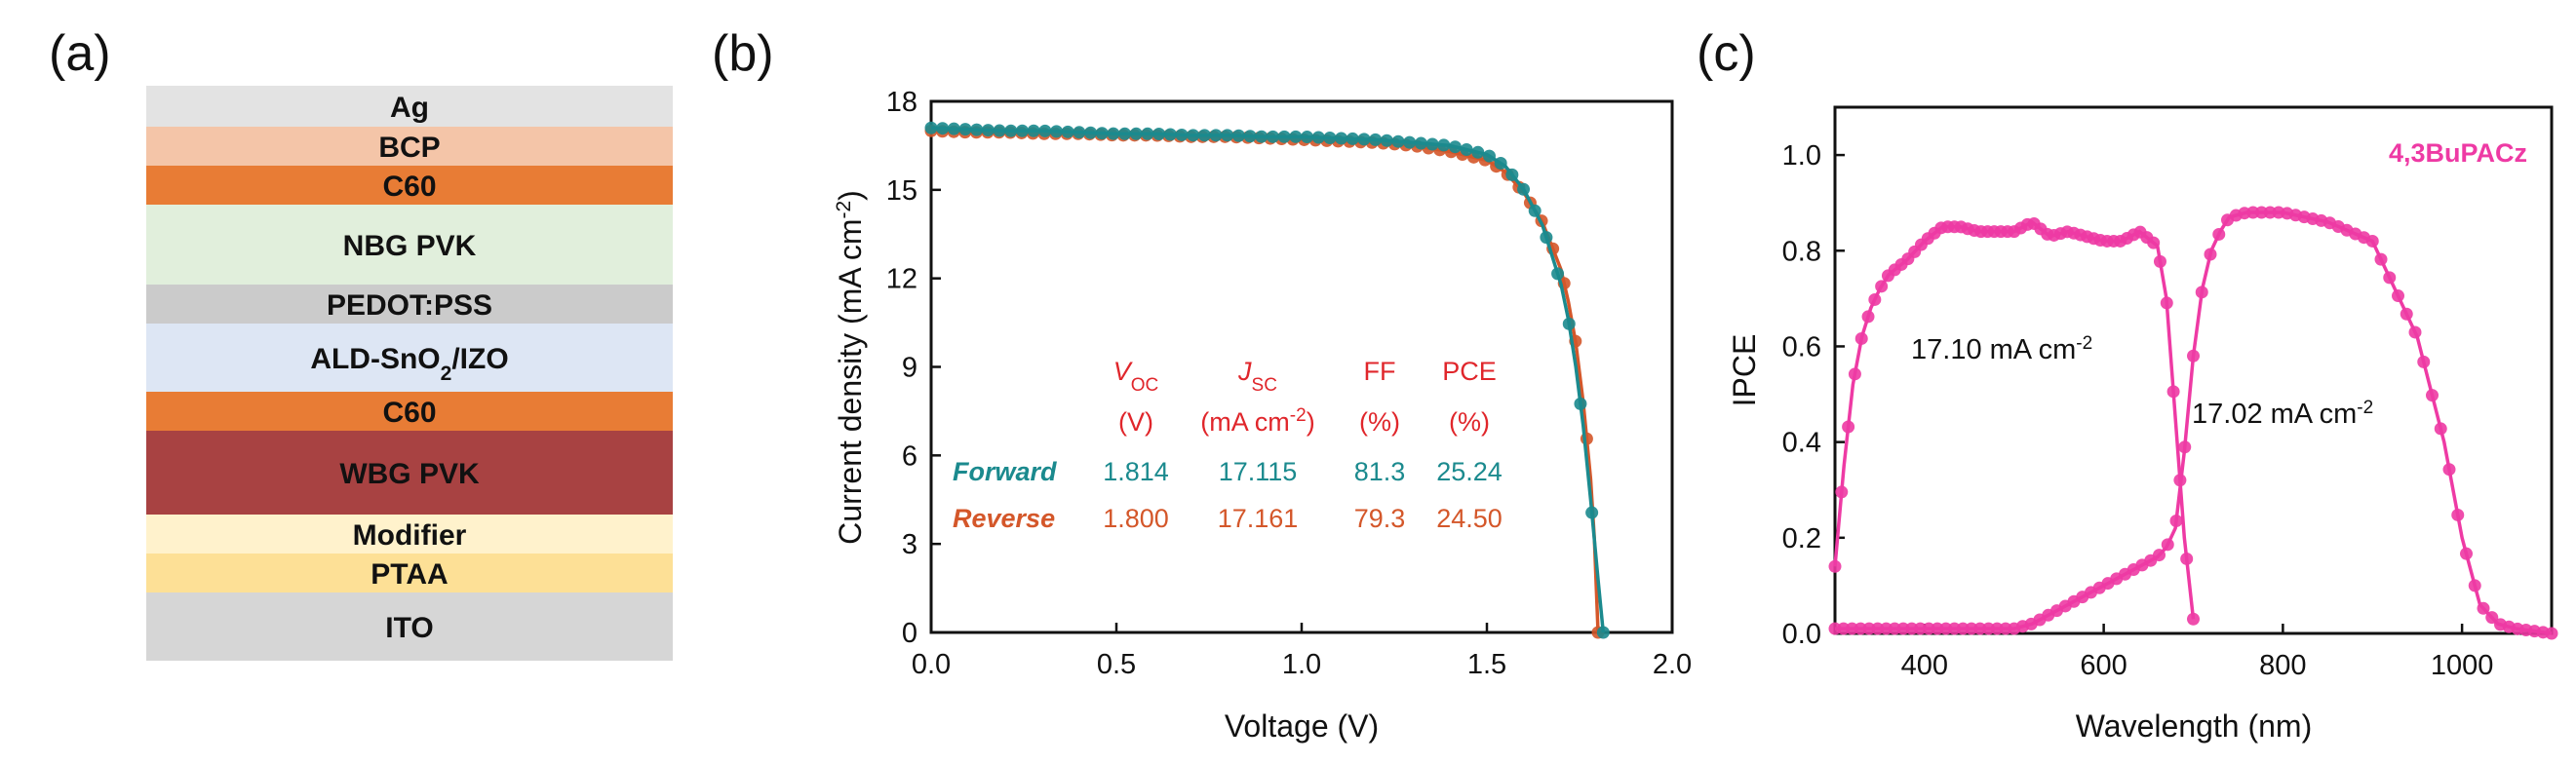 The height and width of the screenshot is (764, 2576). I want to click on layer-label-2: BCP, so click(409, 148).